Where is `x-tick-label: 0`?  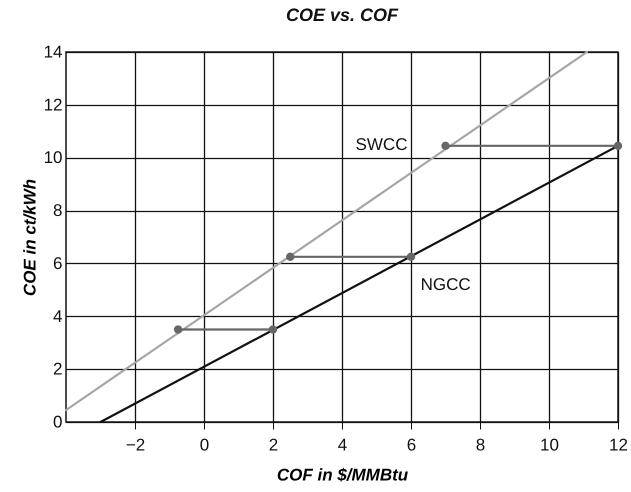 x-tick-label: 0 is located at coordinates (205, 445).